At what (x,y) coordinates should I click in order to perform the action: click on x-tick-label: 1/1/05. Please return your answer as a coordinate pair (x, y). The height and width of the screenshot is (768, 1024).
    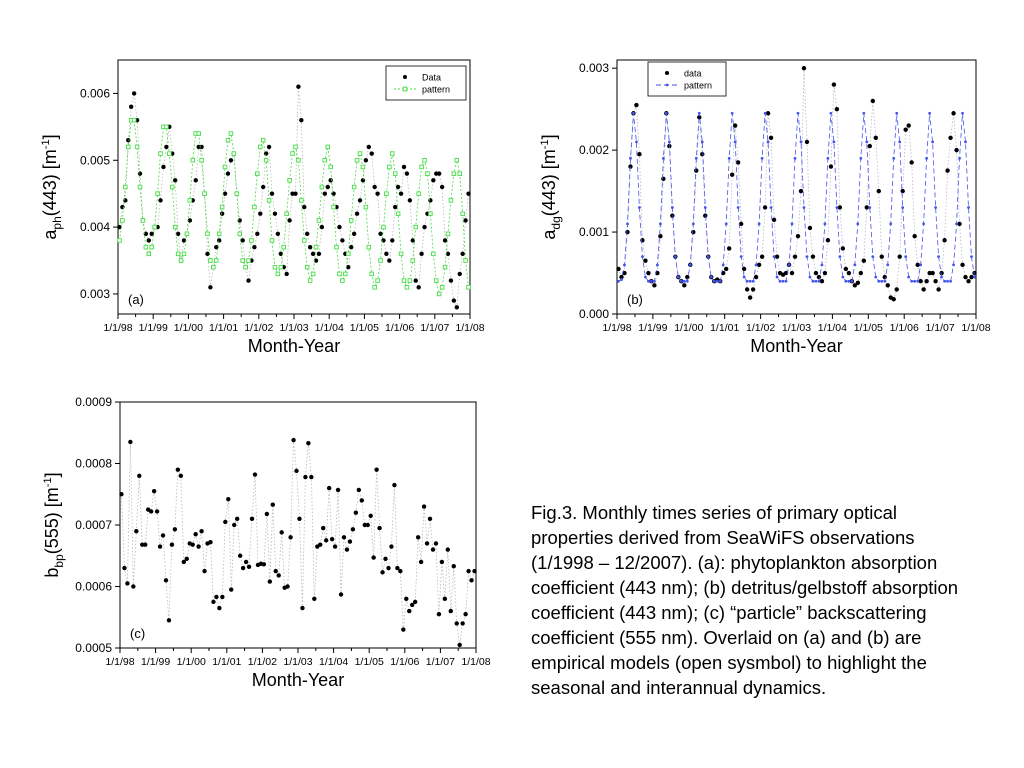
    Looking at the image, I should click on (868, 328).